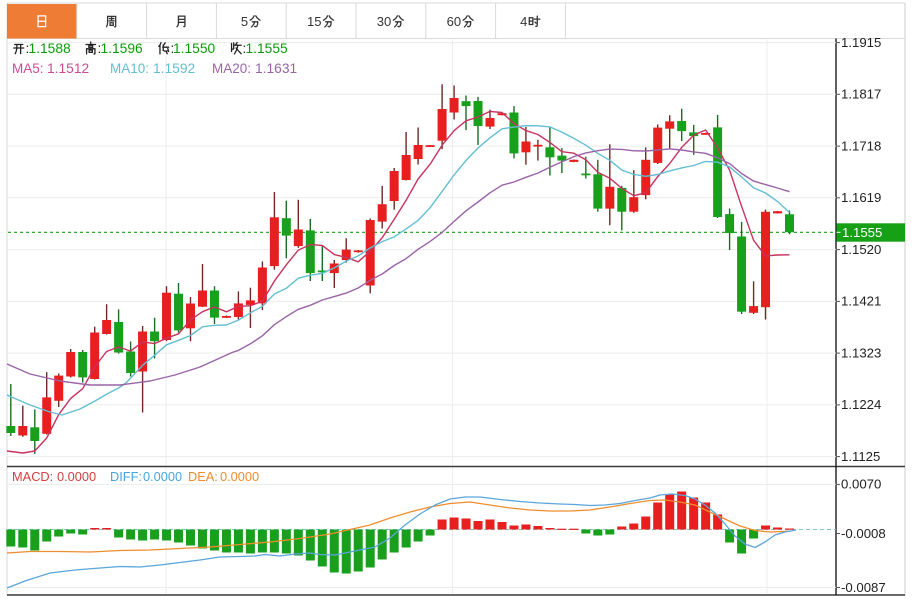  I want to click on svg-text: 1.1718, so click(861, 145).